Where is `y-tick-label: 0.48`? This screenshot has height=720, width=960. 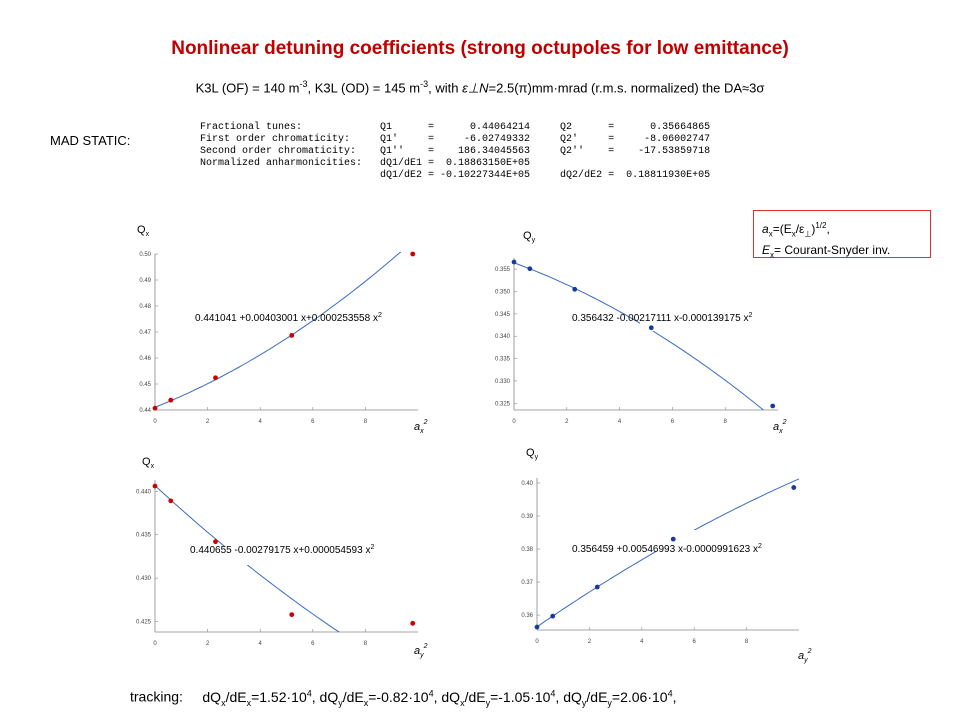 y-tick-label: 0.48 is located at coordinates (145, 307).